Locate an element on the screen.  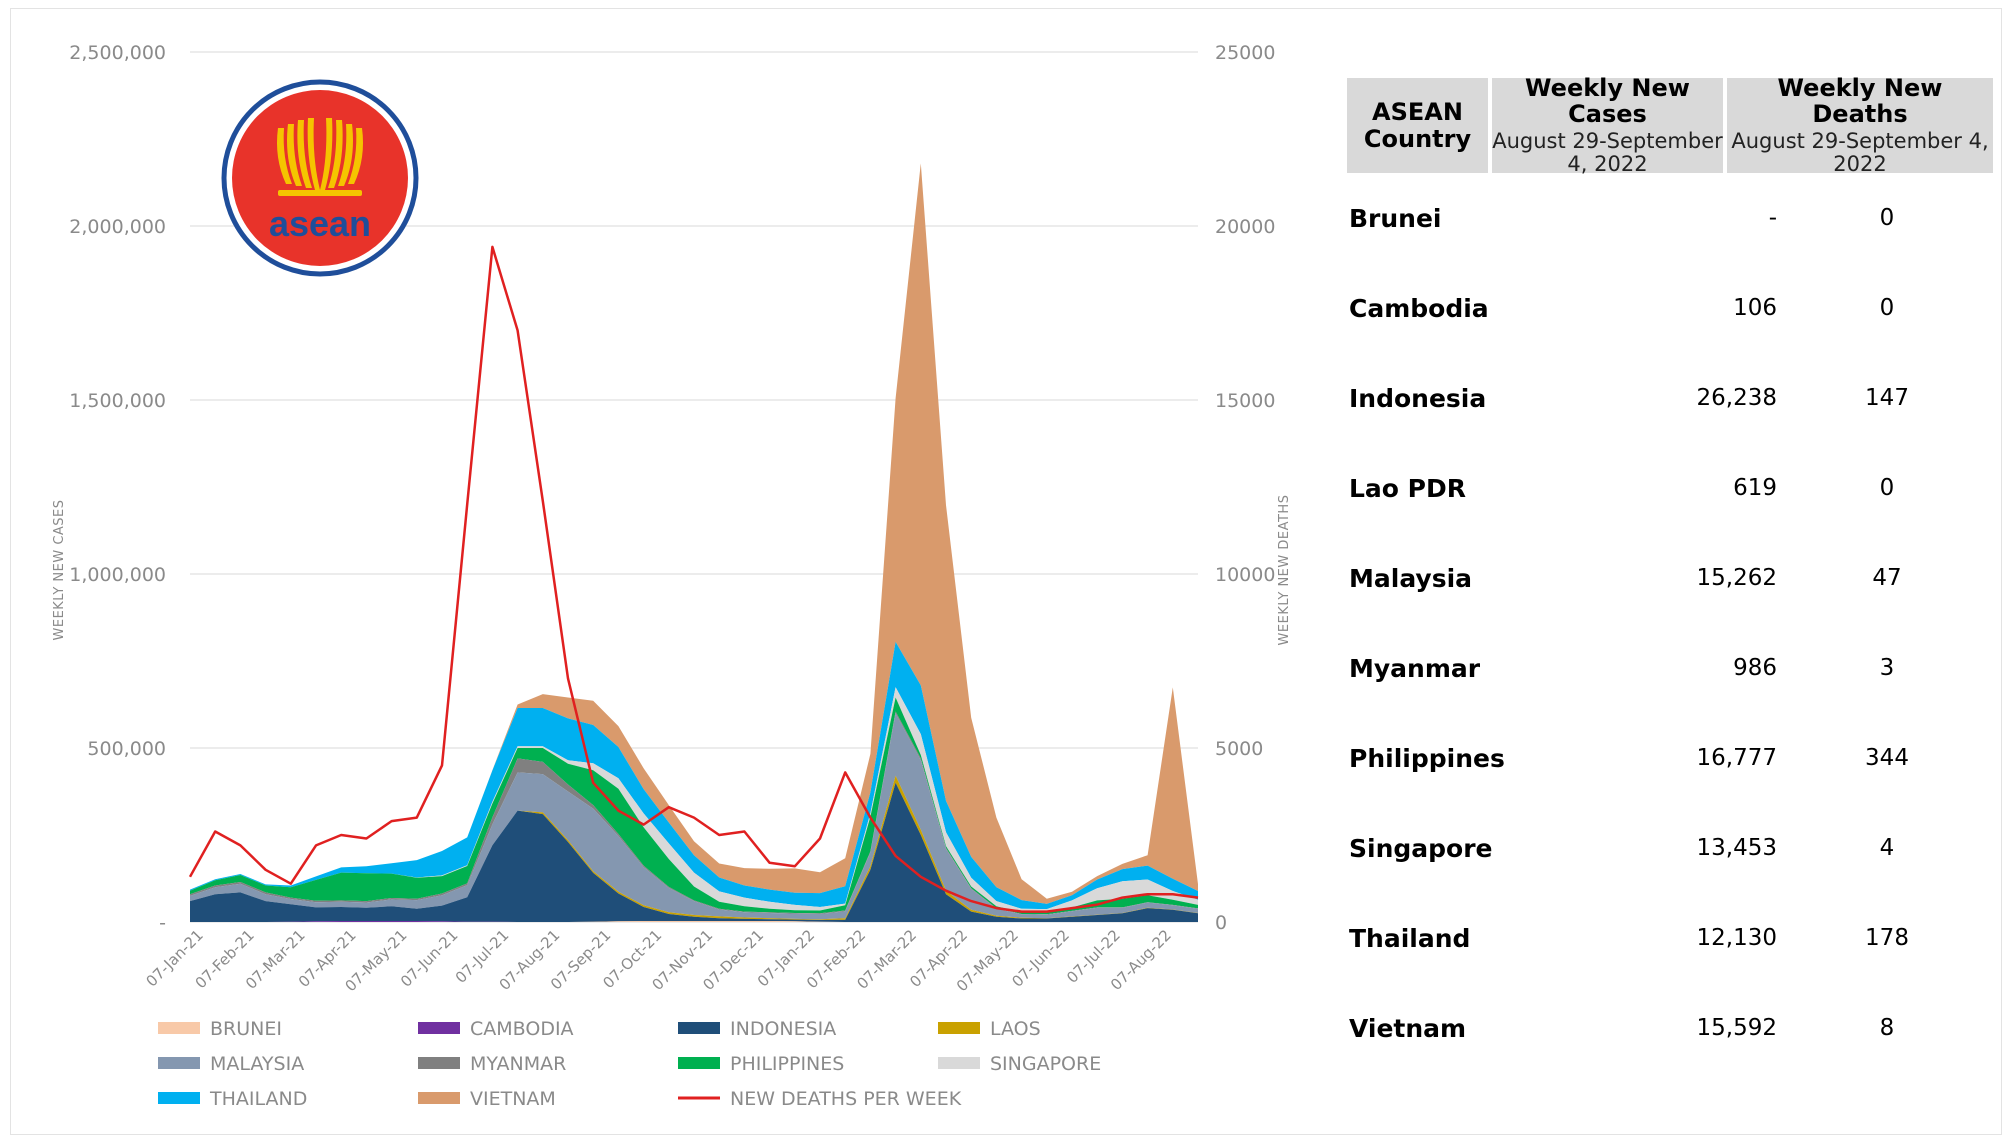
header-country-title: ASEAN Country is located at coordinates (1417, 125).